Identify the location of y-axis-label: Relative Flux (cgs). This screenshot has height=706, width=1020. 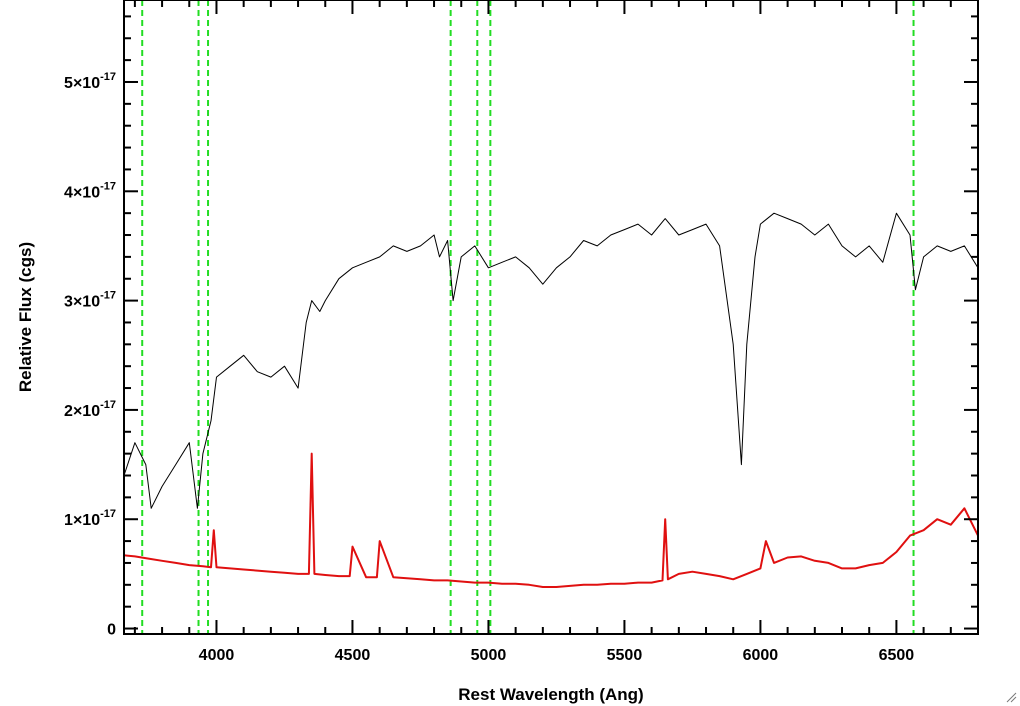
(25, 317).